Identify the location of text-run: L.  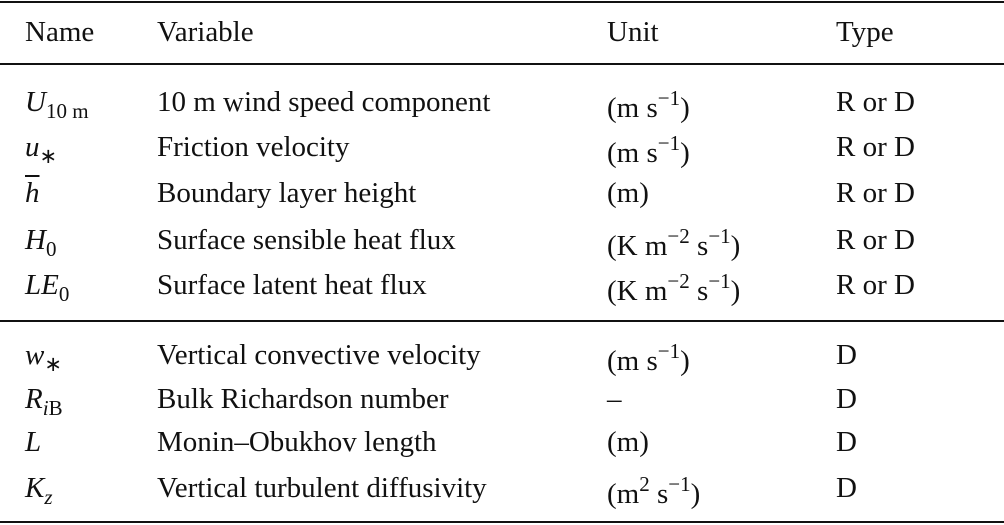
(33, 442).